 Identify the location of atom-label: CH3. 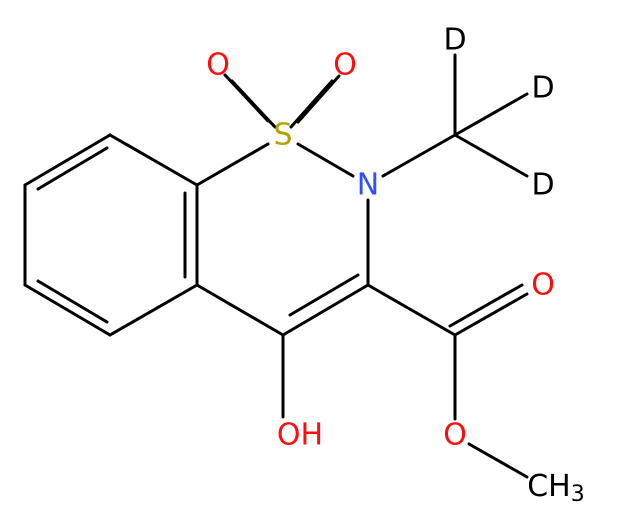
(556, 488).